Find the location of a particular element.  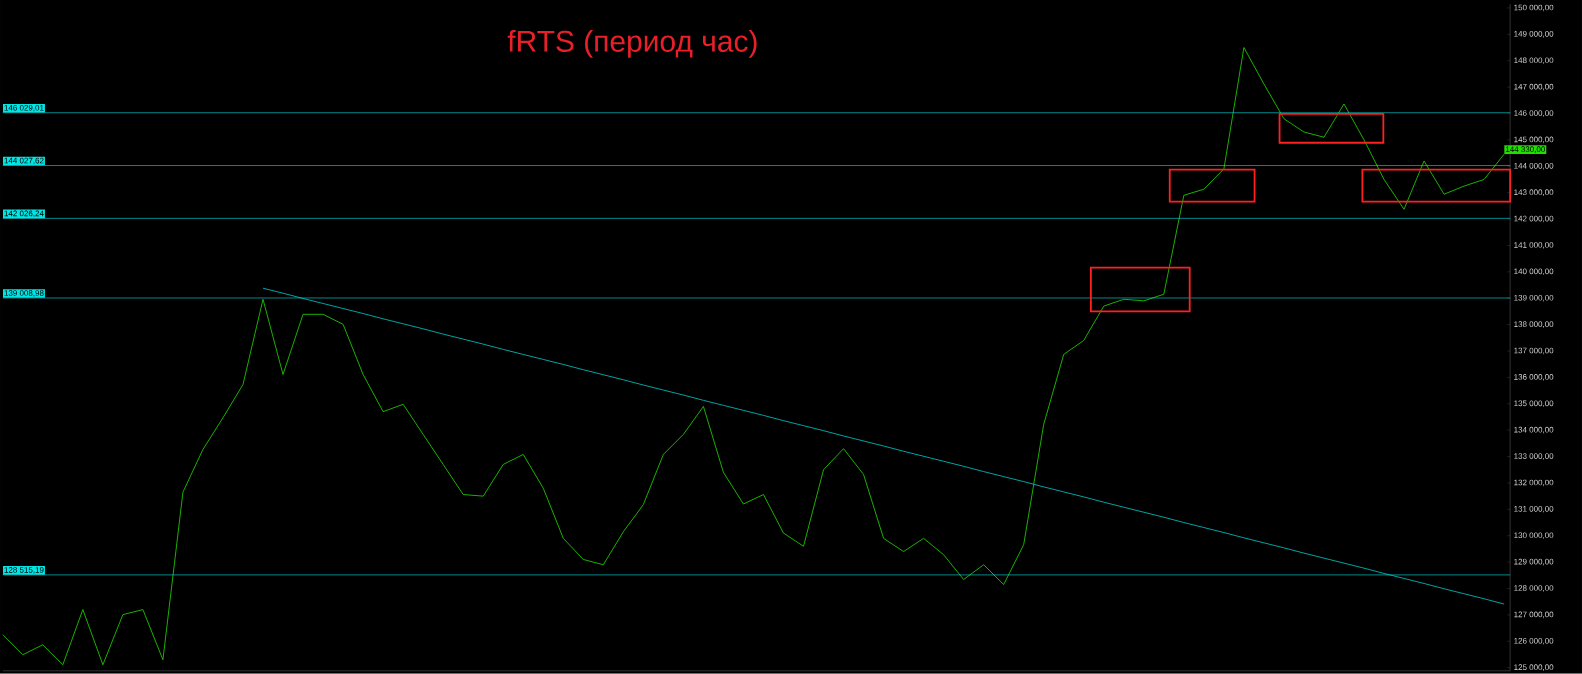

text: fRTS (период час) is located at coordinates (632, 44).